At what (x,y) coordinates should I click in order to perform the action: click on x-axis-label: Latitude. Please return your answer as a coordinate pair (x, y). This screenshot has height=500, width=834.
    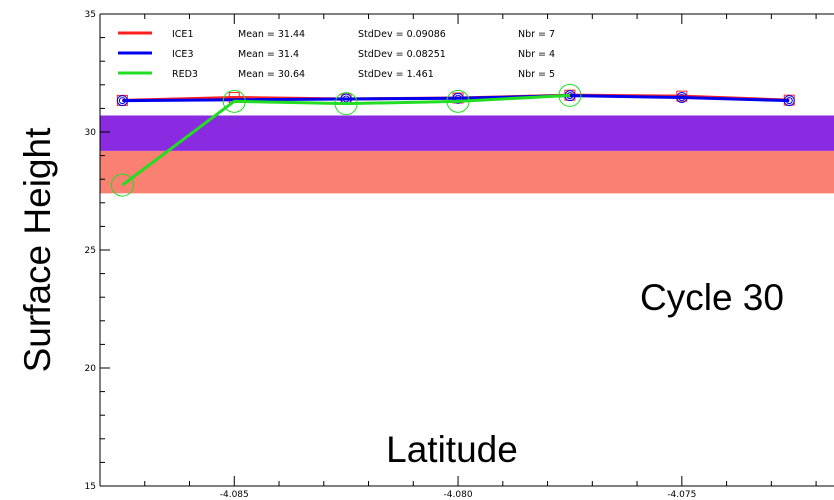
    Looking at the image, I should click on (452, 449).